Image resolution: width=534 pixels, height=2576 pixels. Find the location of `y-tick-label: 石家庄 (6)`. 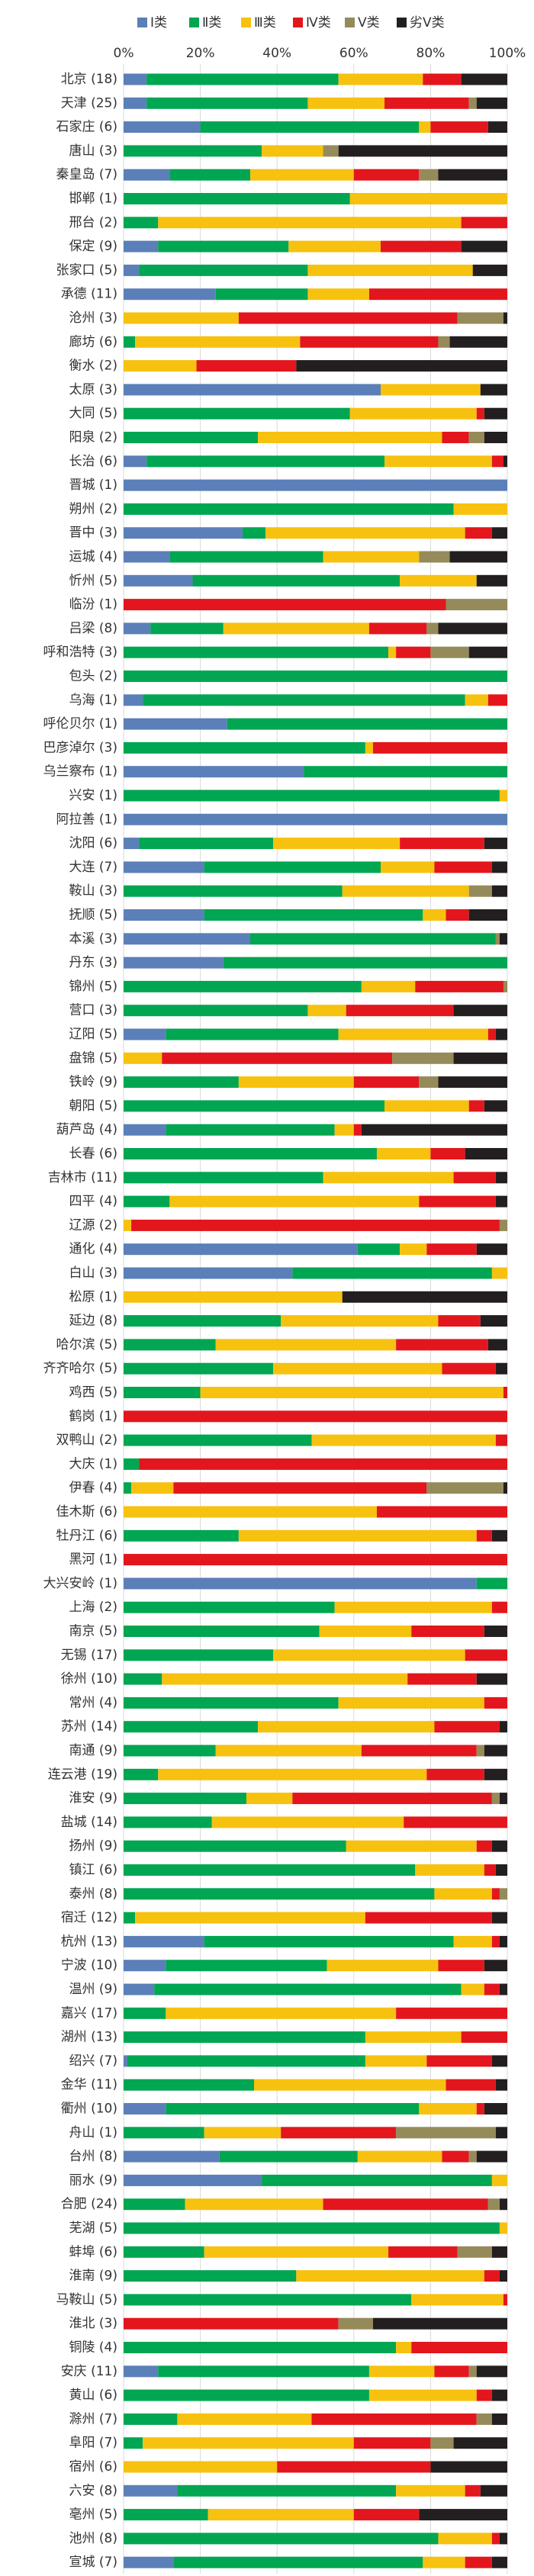

y-tick-label: 石家庄 (6) is located at coordinates (87, 127).